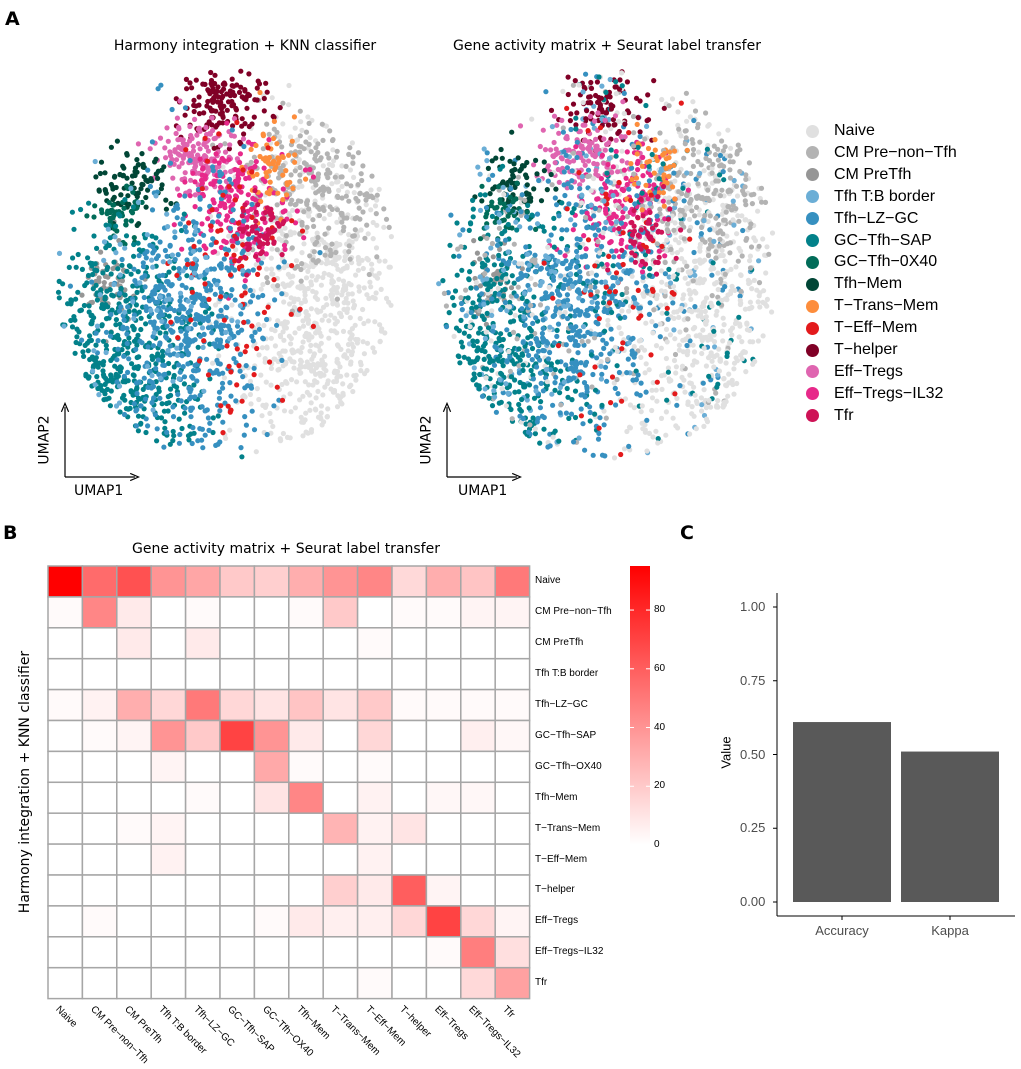 This screenshot has width=1021, height=1069. I want to click on panel-label-c: C, so click(687, 533).